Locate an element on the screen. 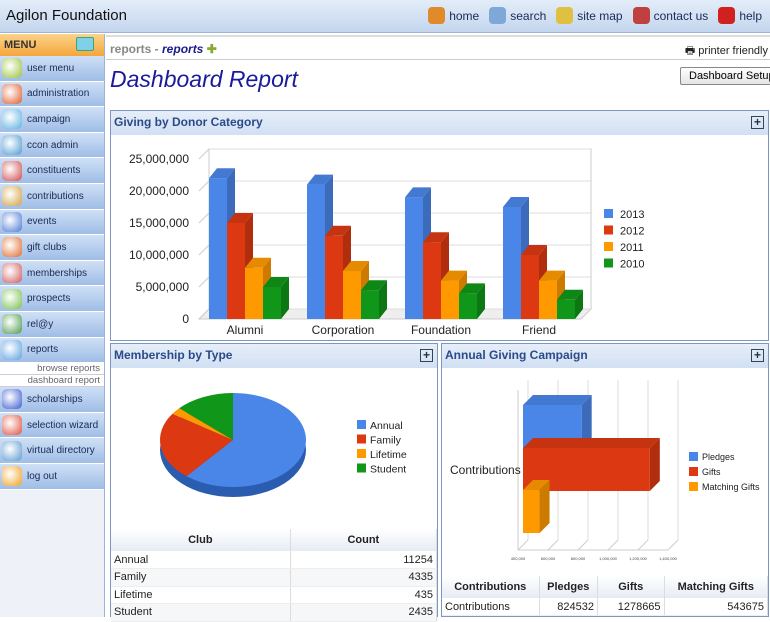 Image resolution: width=770 pixels, height=622 pixels. sidebar-item-label: log out is located at coordinates (42, 476).